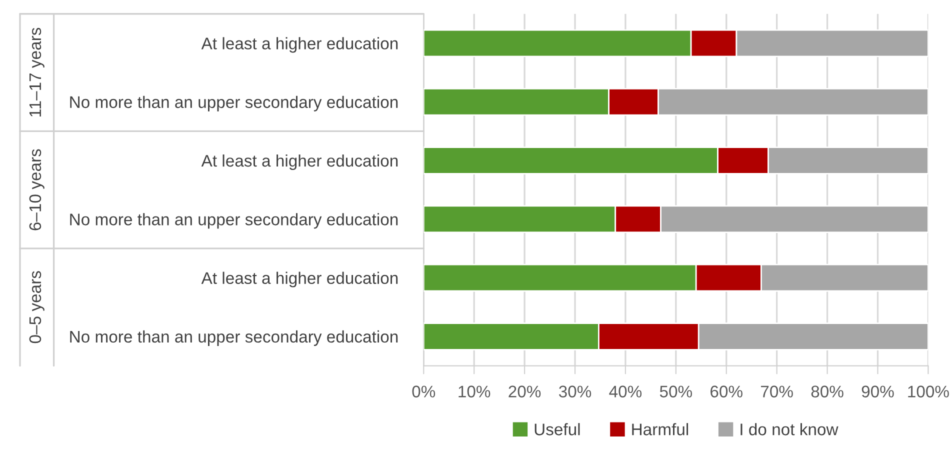 Image resolution: width=952 pixels, height=463 pixels. Describe the element at coordinates (36, 72) in the screenshot. I see `text: 11–17 years` at that location.